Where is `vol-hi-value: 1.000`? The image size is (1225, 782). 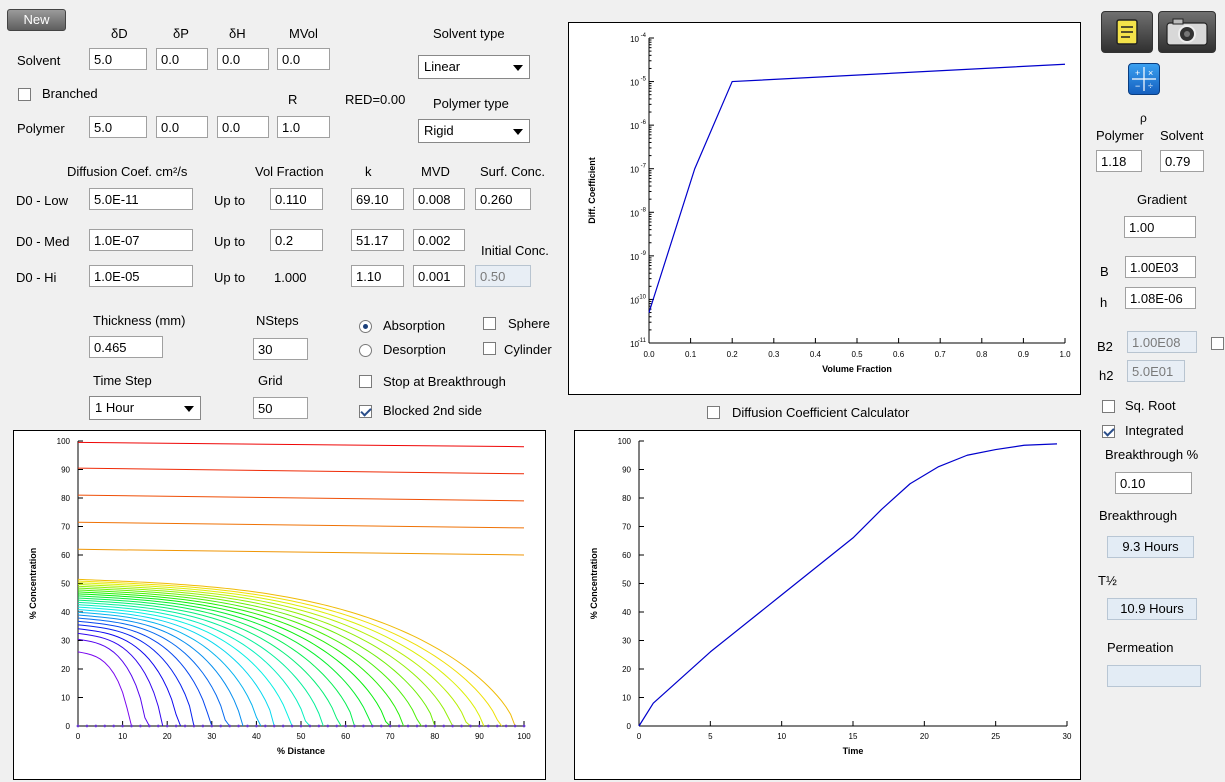
vol-hi-value: 1.000 is located at coordinates (290, 277).